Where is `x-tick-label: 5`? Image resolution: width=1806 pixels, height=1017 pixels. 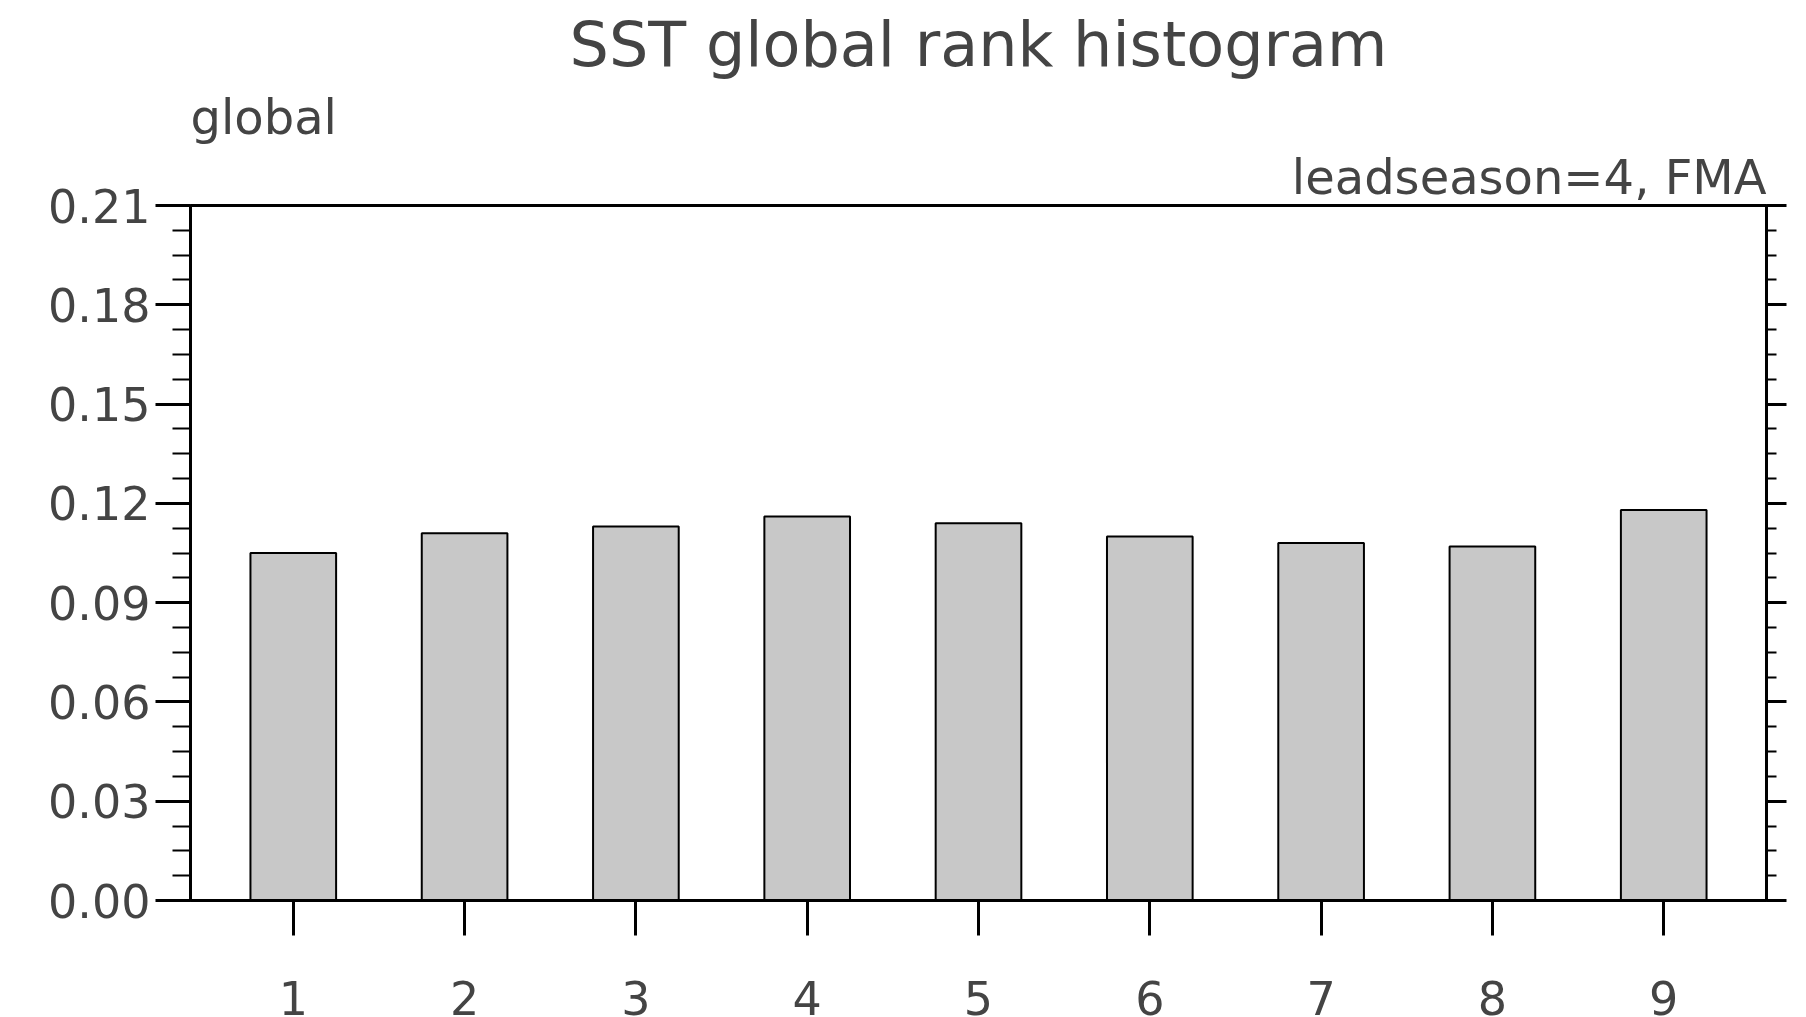
x-tick-label: 5 is located at coordinates (978, 994).